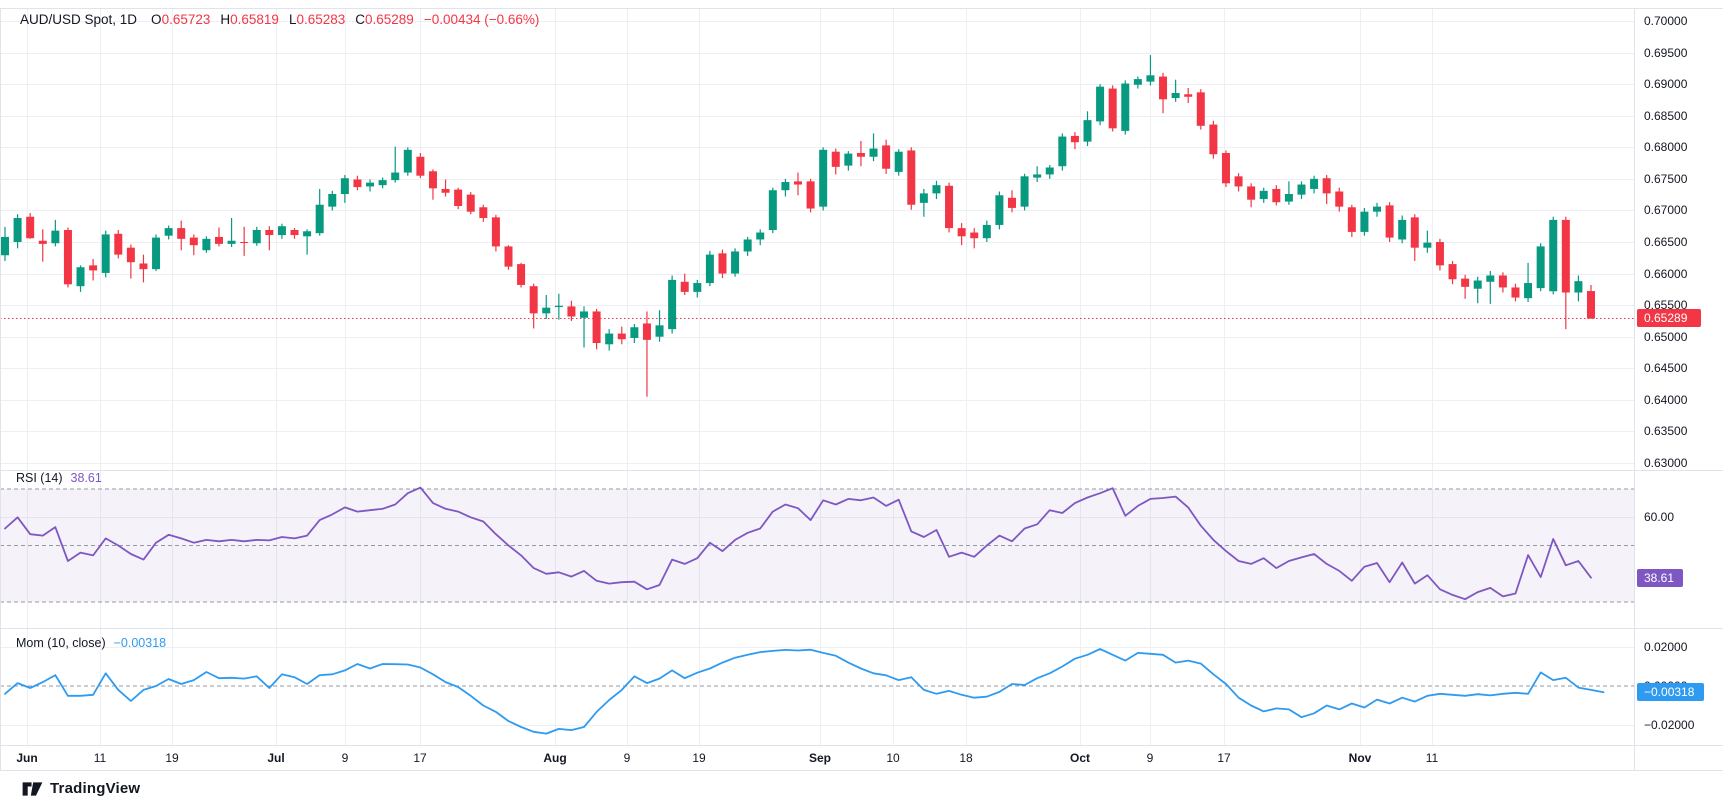  I want to click on symbol-title: AUD/USD Spot, 1D, so click(79, 19).